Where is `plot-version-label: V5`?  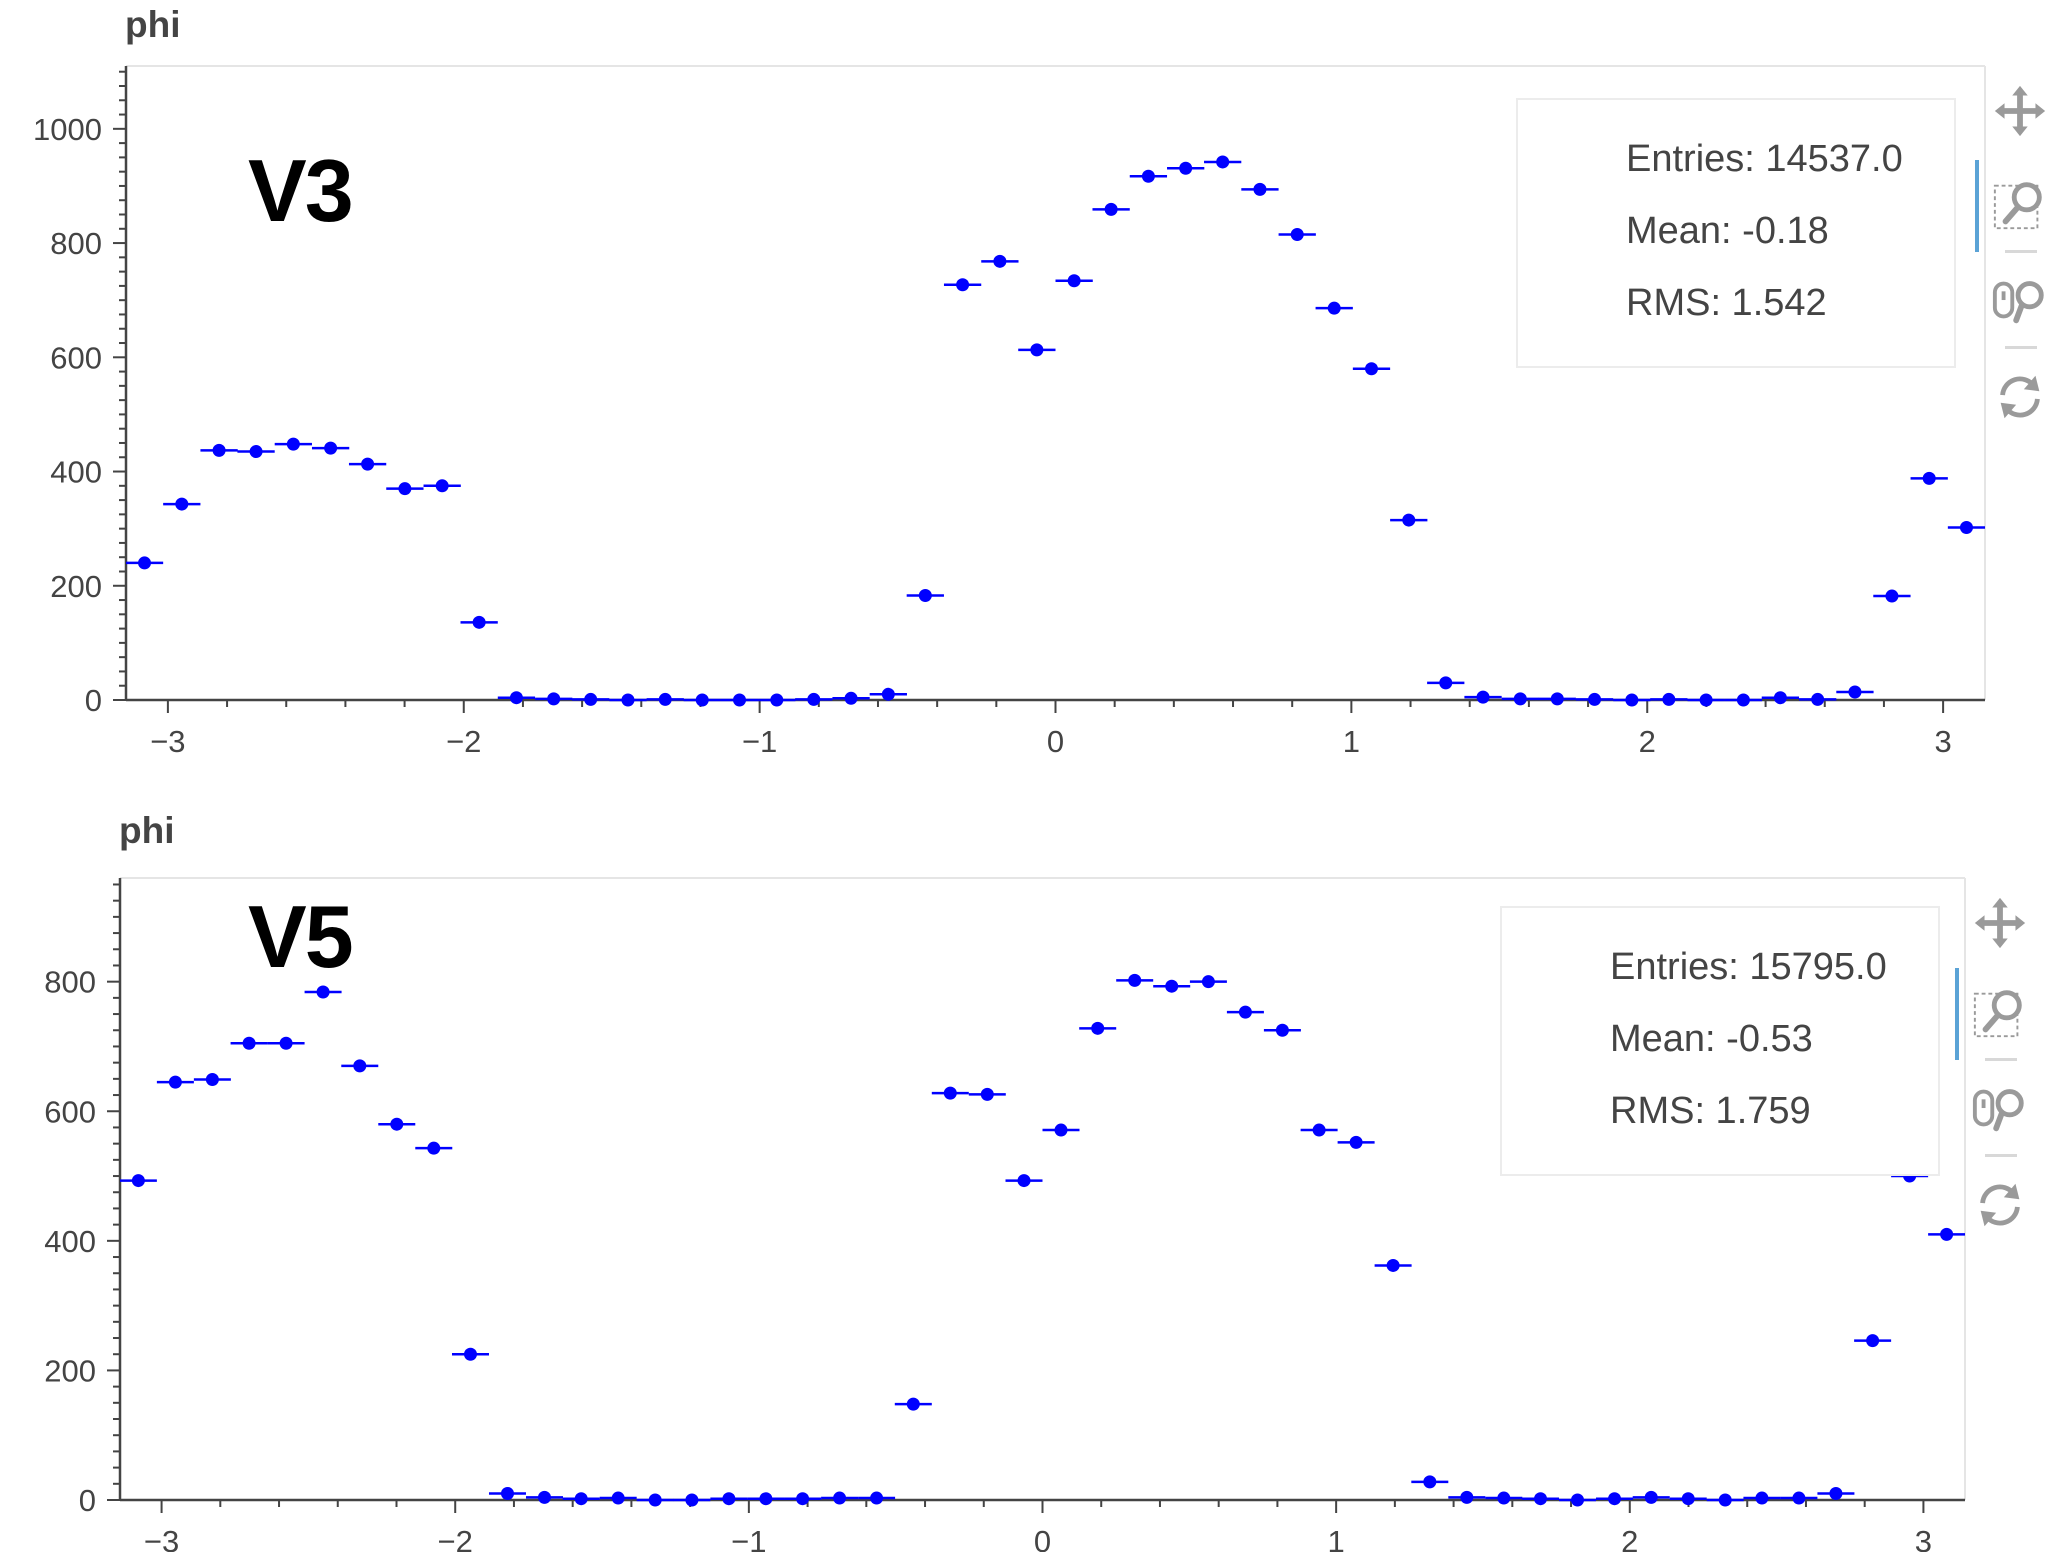 plot-version-label: V5 is located at coordinates (301, 936).